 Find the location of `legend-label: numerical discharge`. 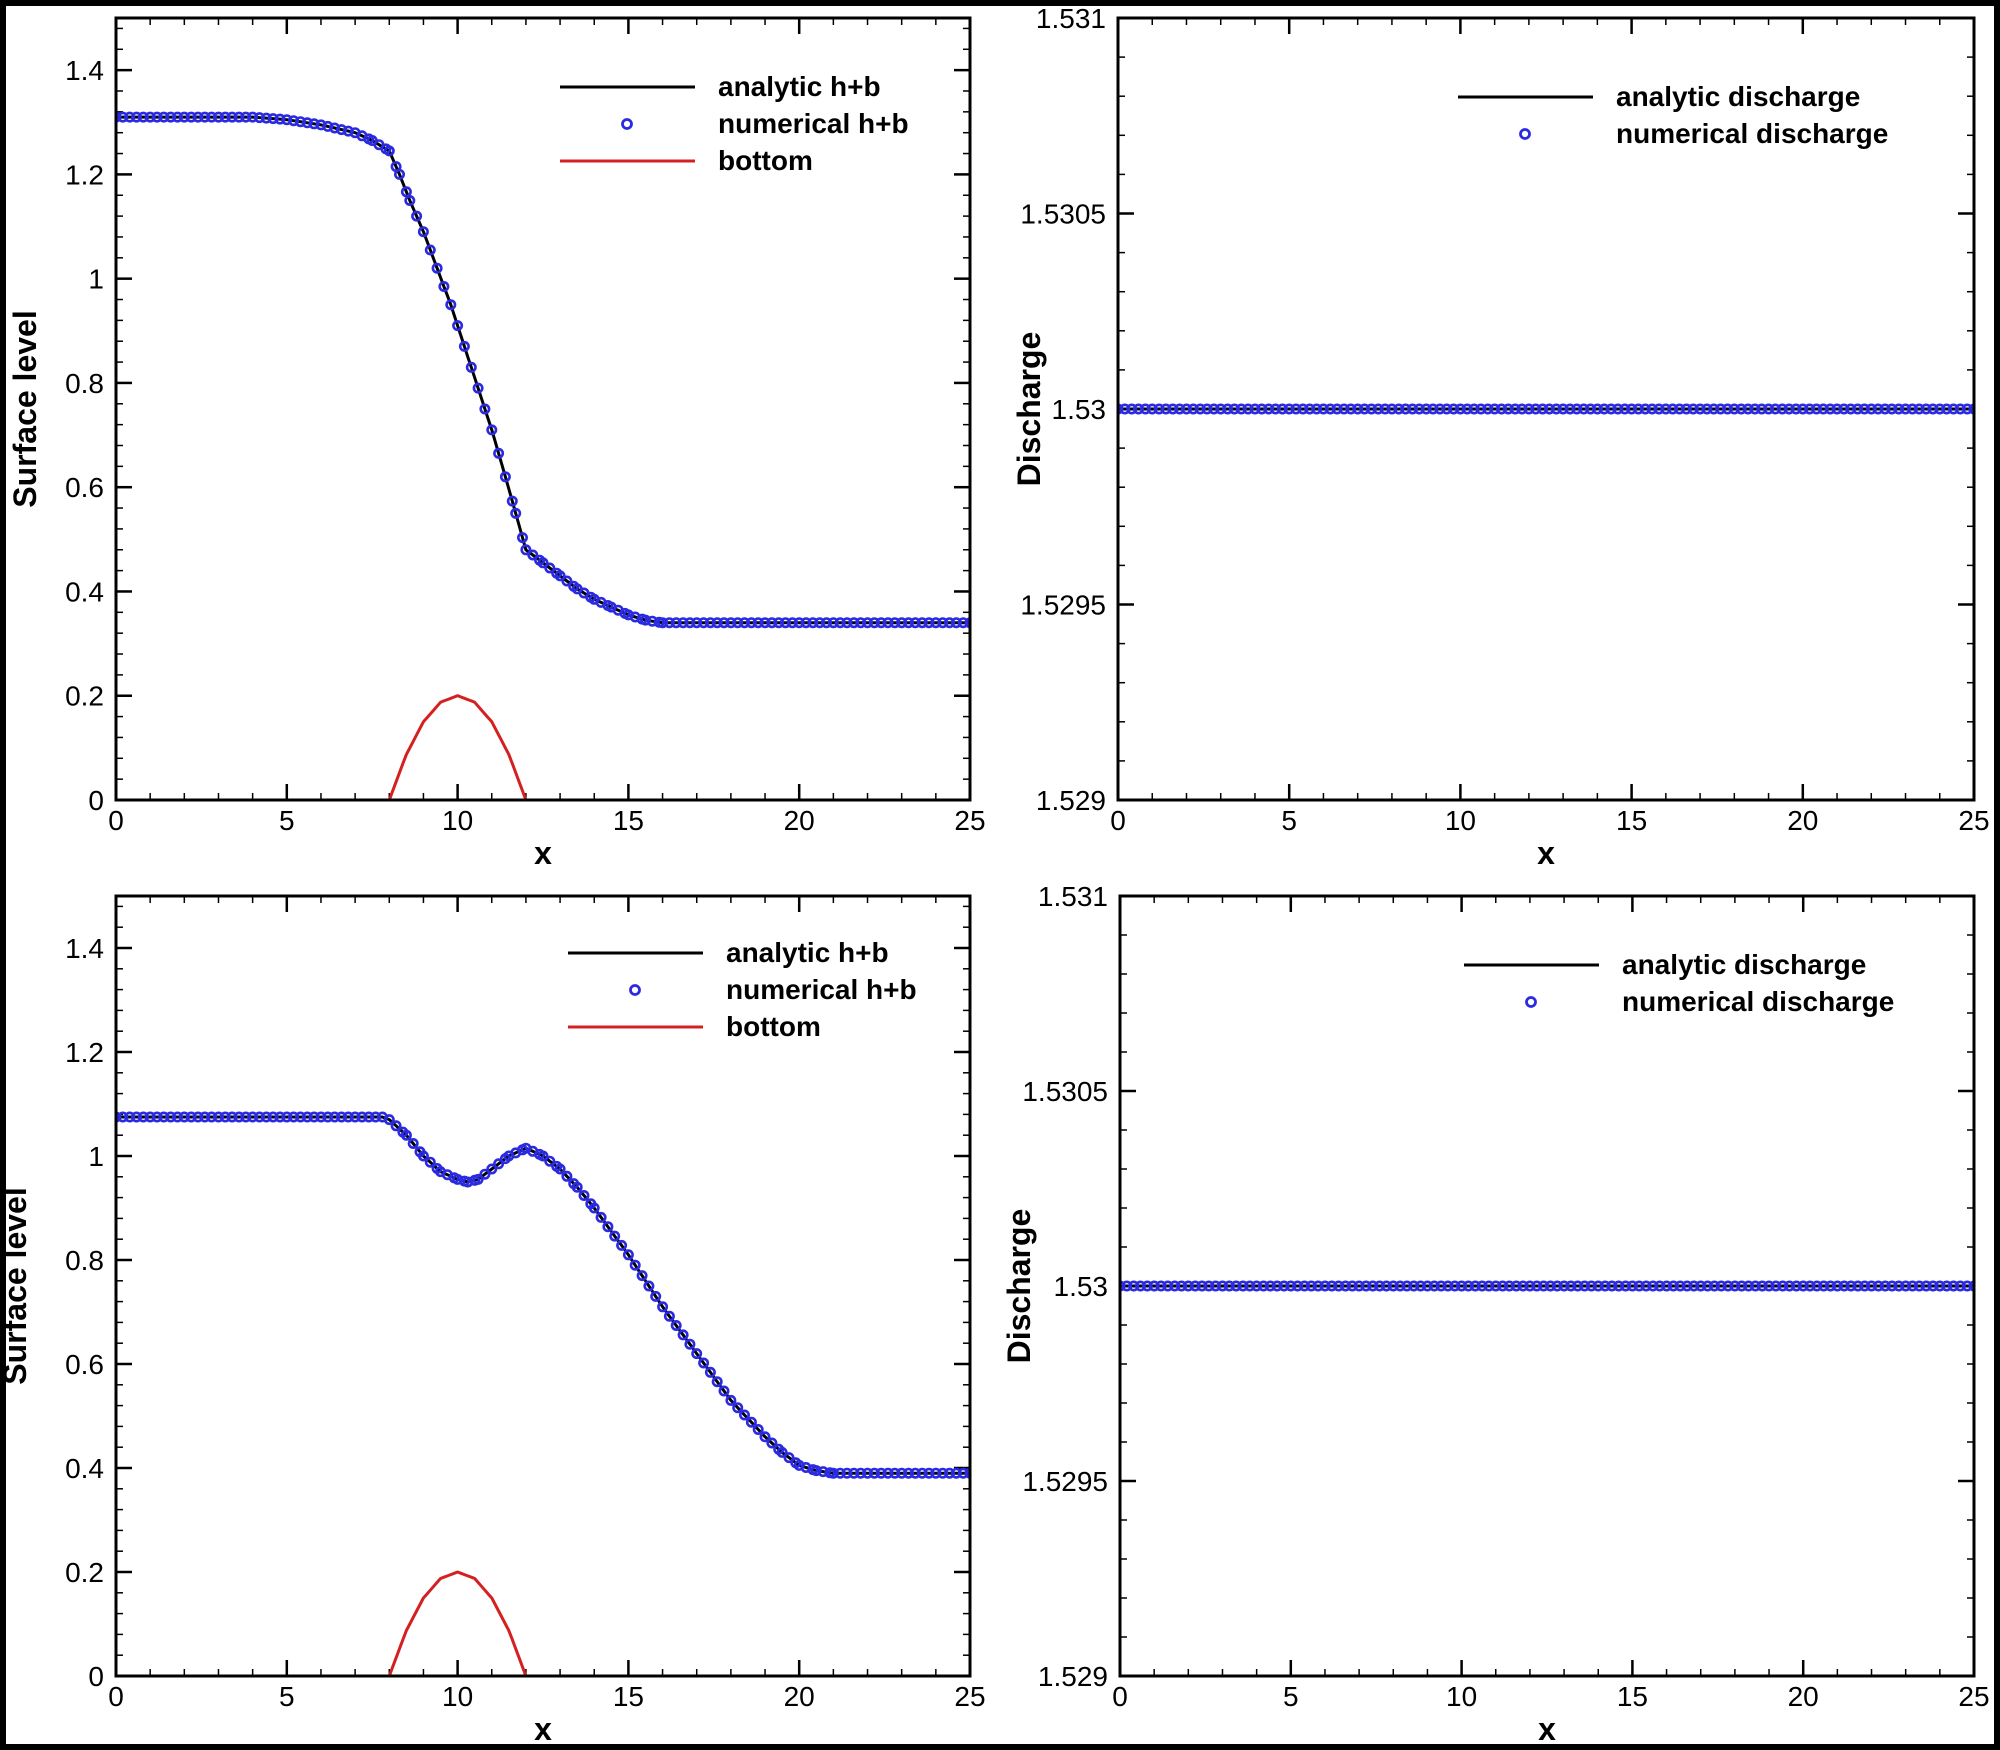

legend-label: numerical discharge is located at coordinates (1758, 1001).